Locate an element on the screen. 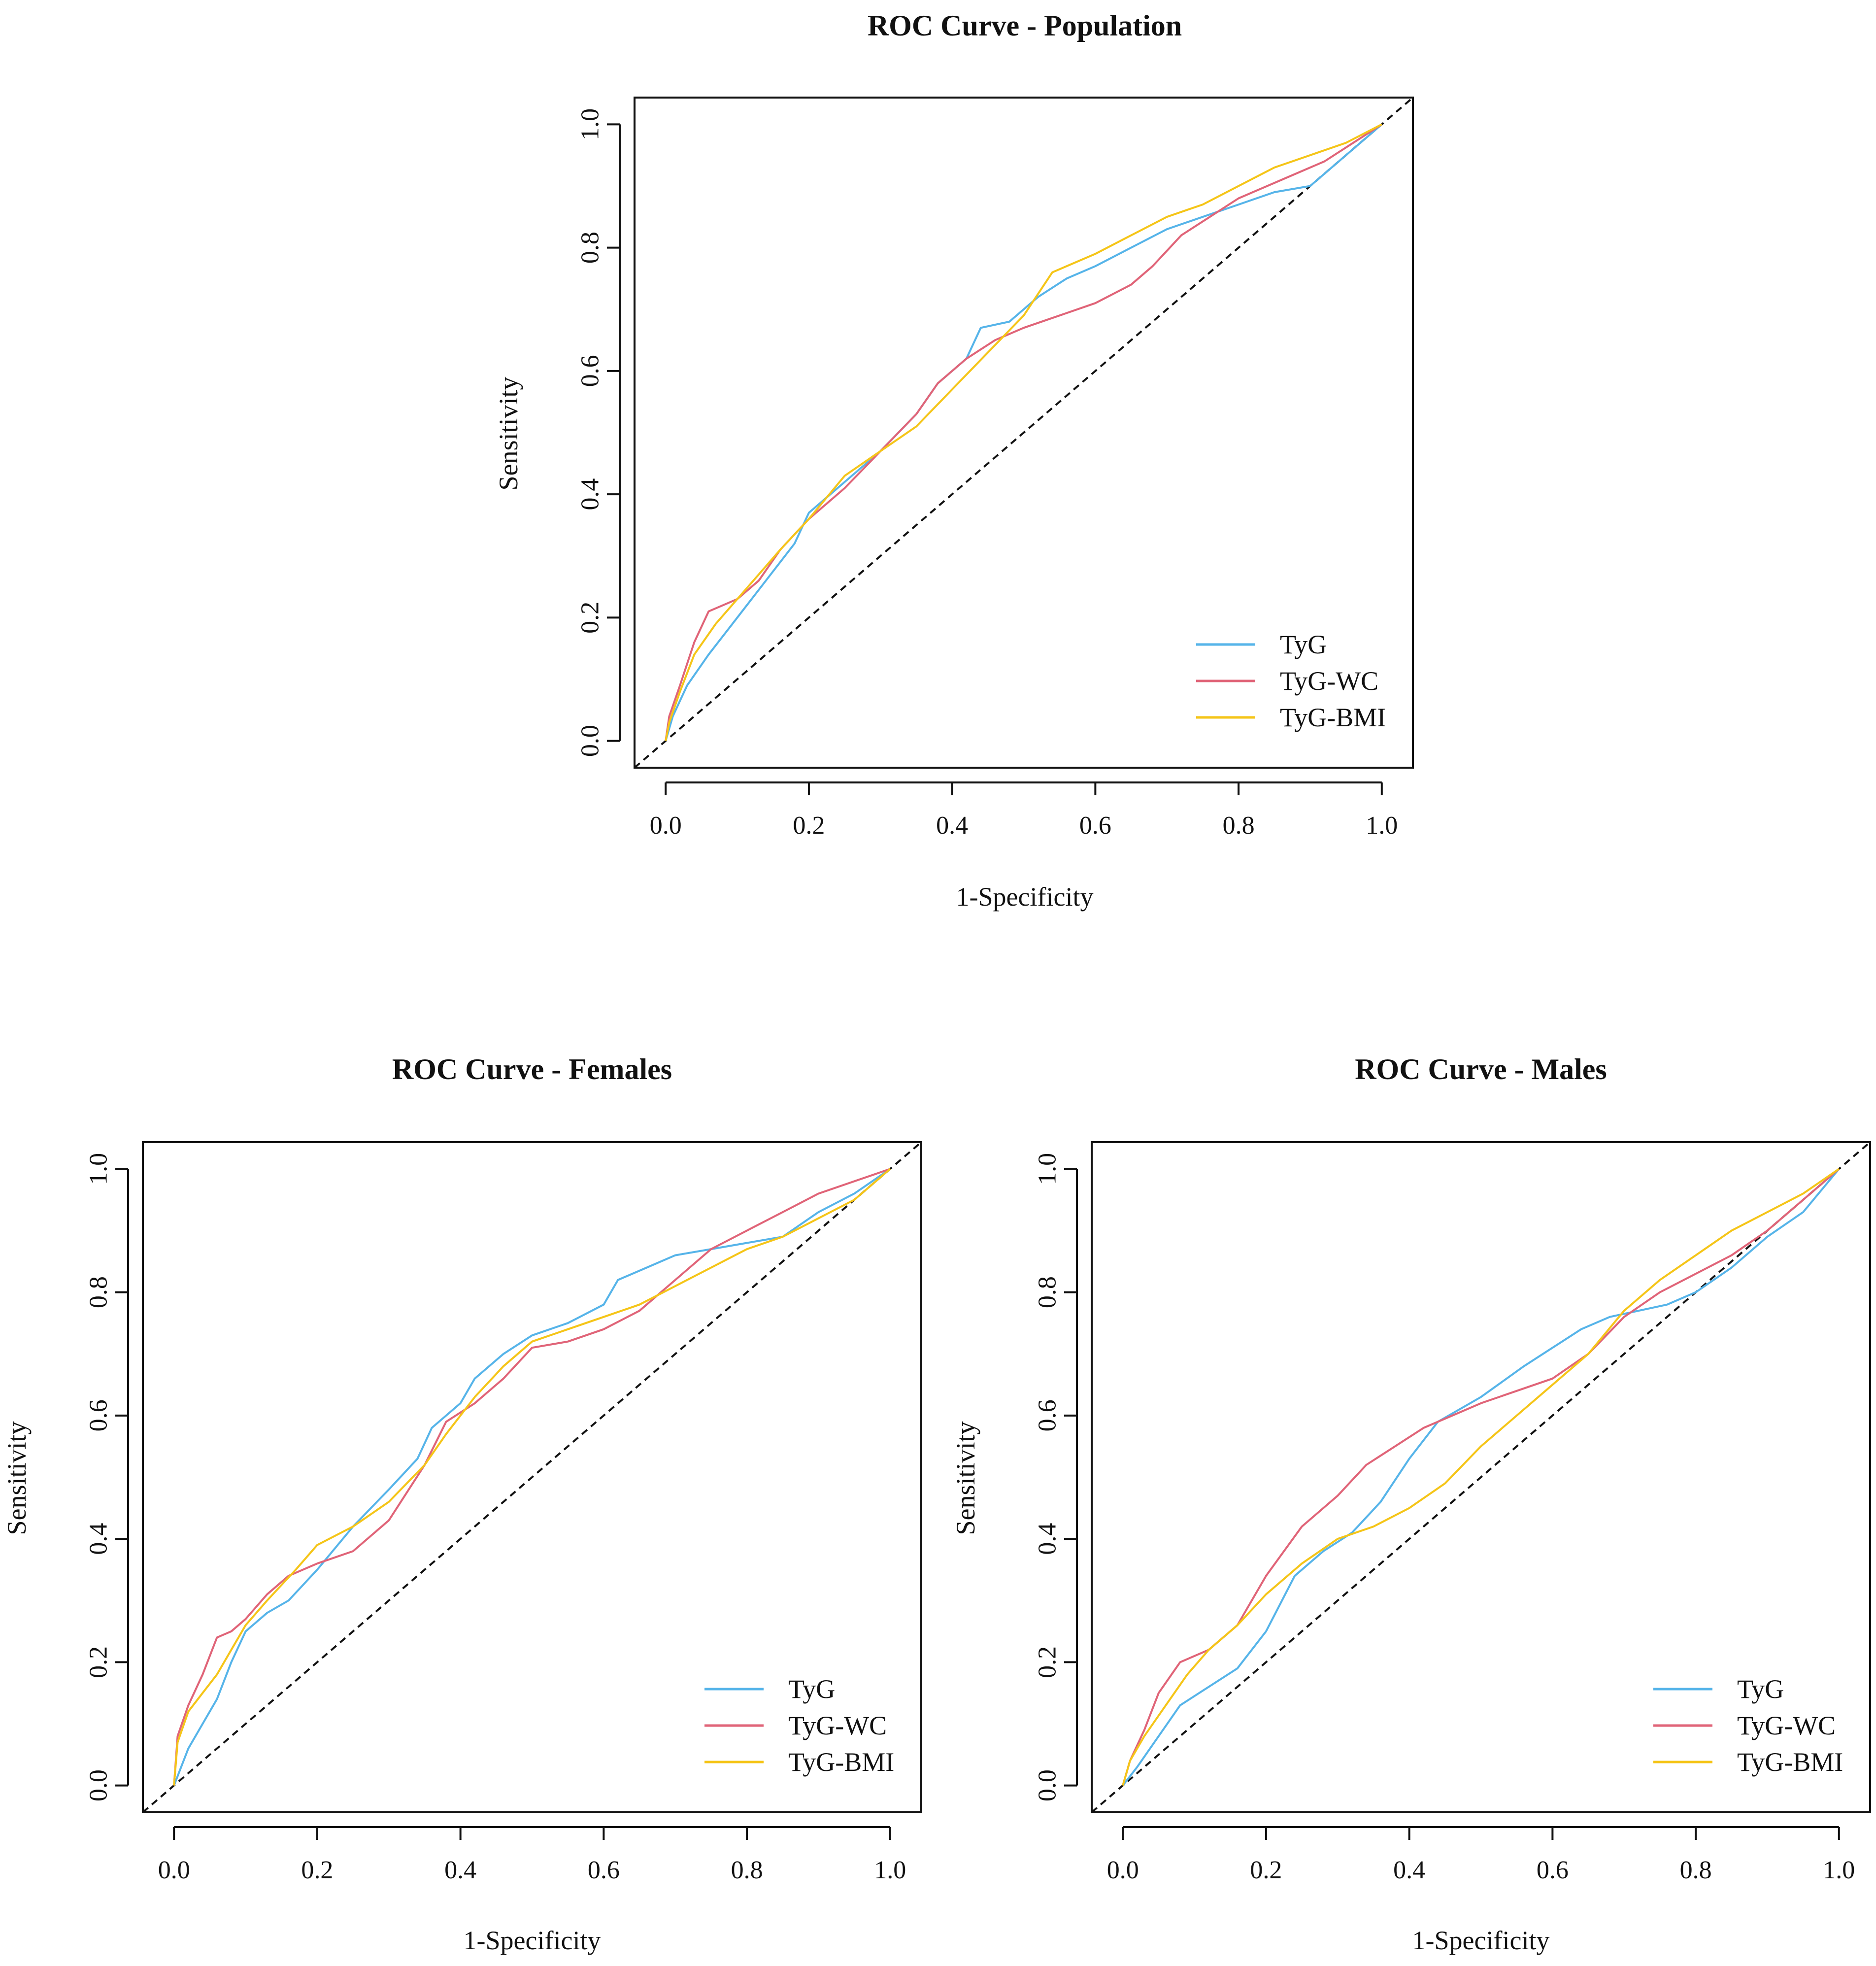 The height and width of the screenshot is (1966, 1876). chart-title: ROC Curve - Males is located at coordinates (1481, 1069).